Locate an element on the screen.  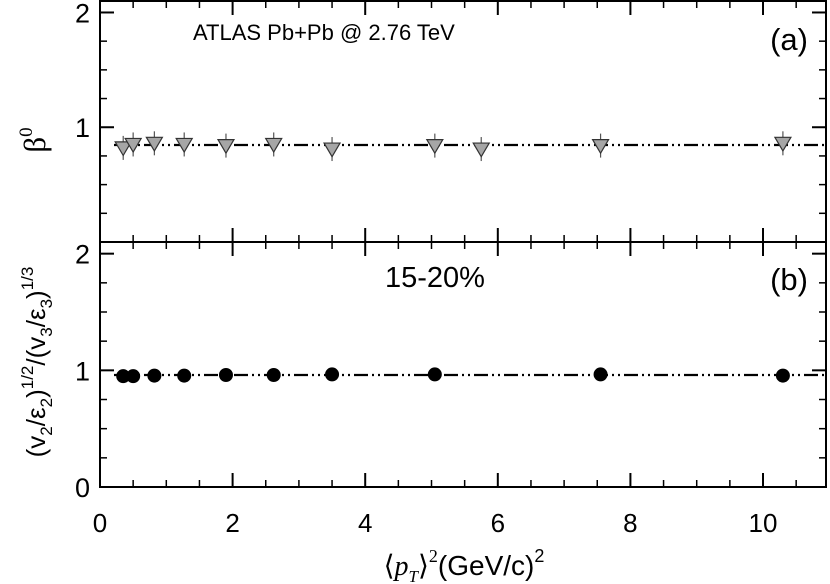
svg-text: (v2/ε2)1/2/(v3/ε3)1/3 is located at coordinates (37, 362).